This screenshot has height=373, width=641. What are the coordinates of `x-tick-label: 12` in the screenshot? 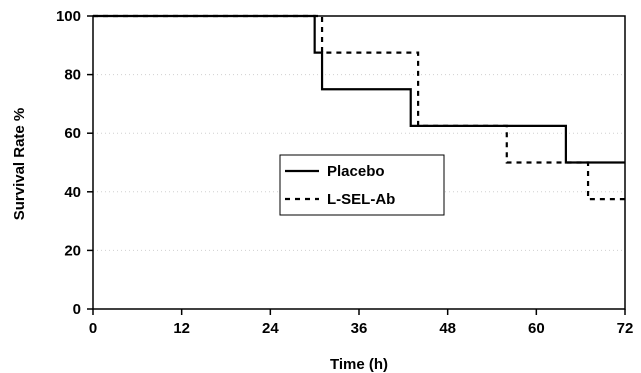 It's located at (181, 328).